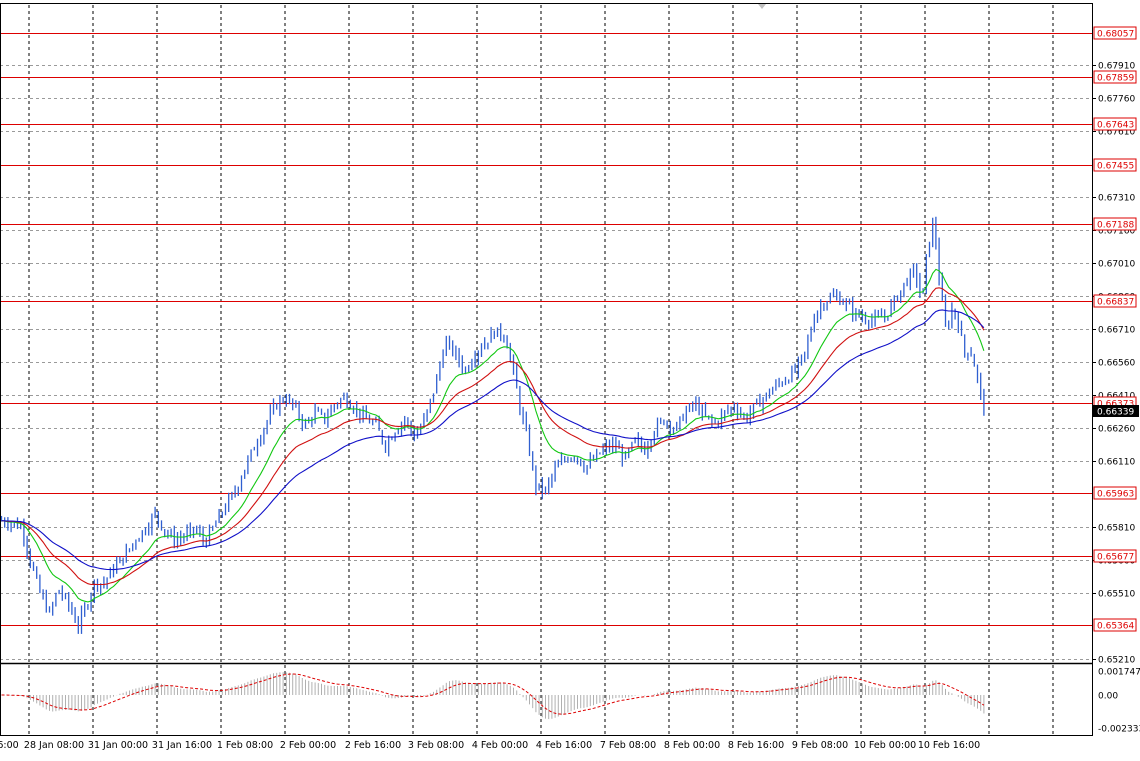 The height and width of the screenshot is (761, 1140). I want to click on price-tick-label: 0.67310, so click(1116, 199).